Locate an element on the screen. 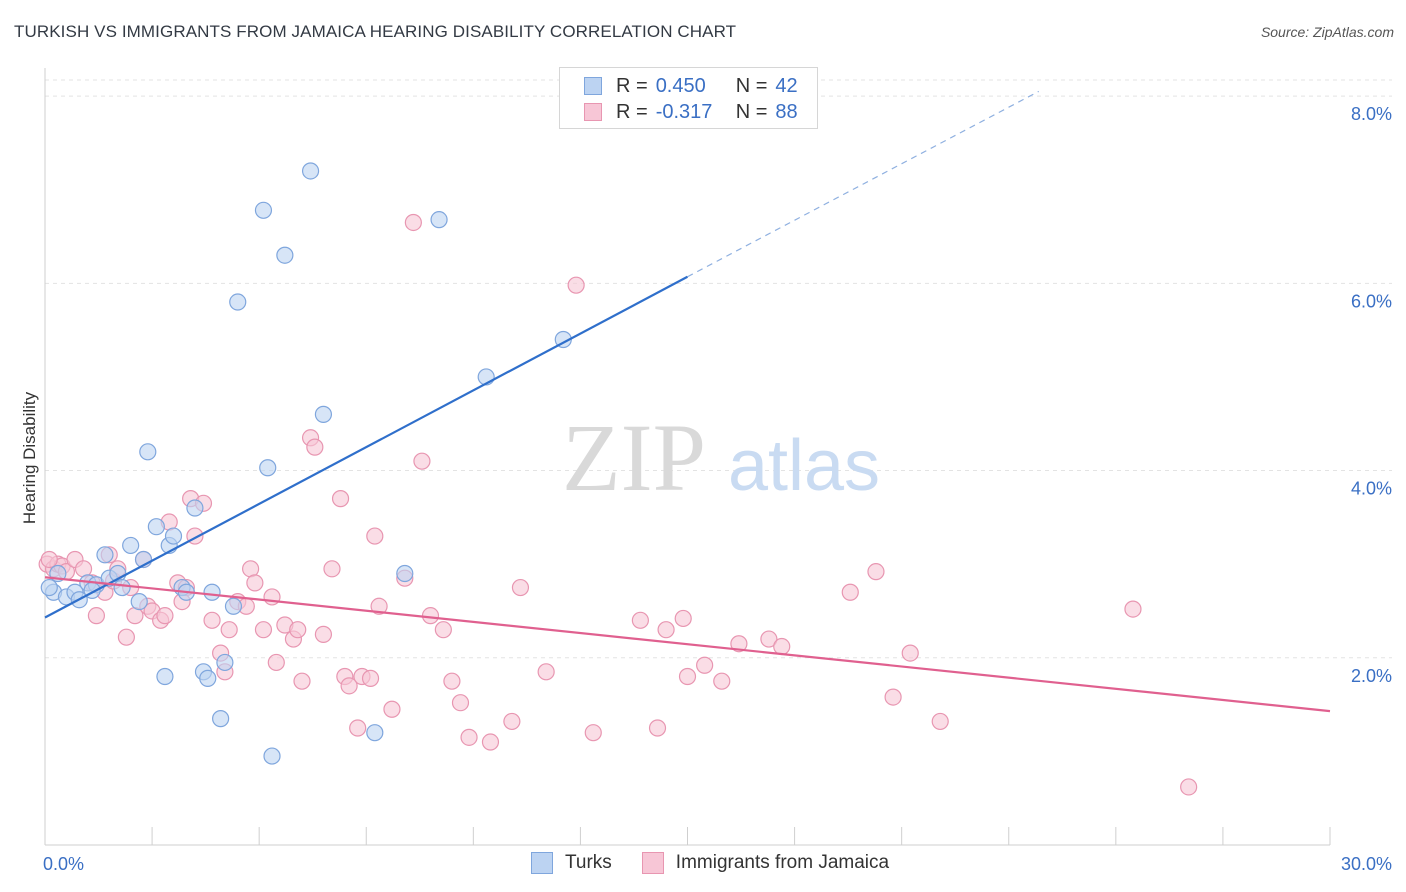  watermark: ZIP atlas is located at coordinates (721, 457).